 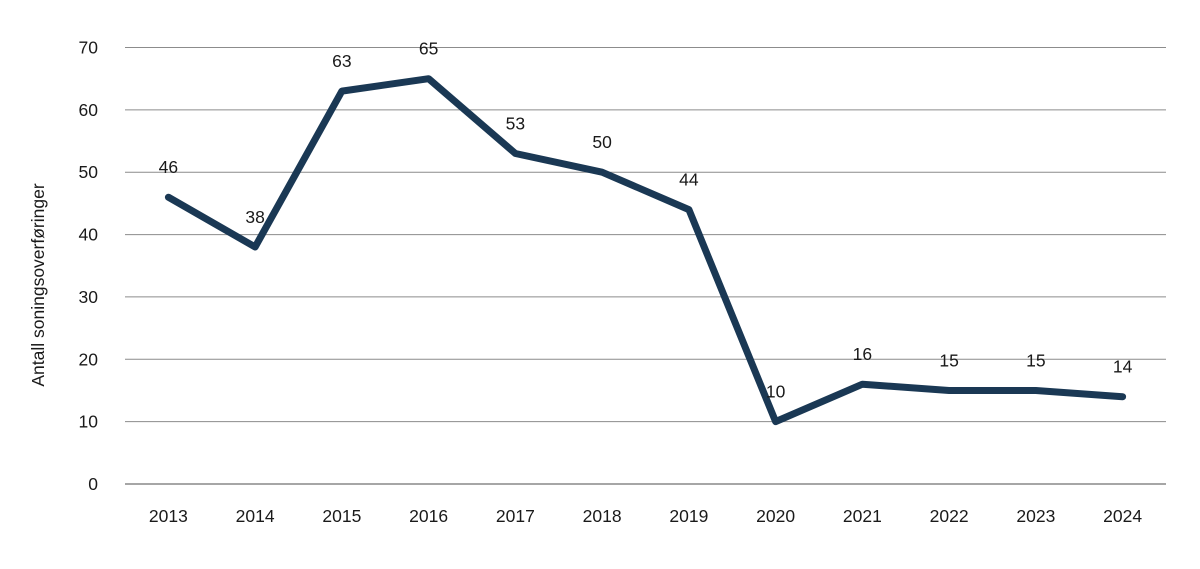 What do you see at coordinates (1035, 516) in the screenshot?
I see `x-tick-label: 2023` at bounding box center [1035, 516].